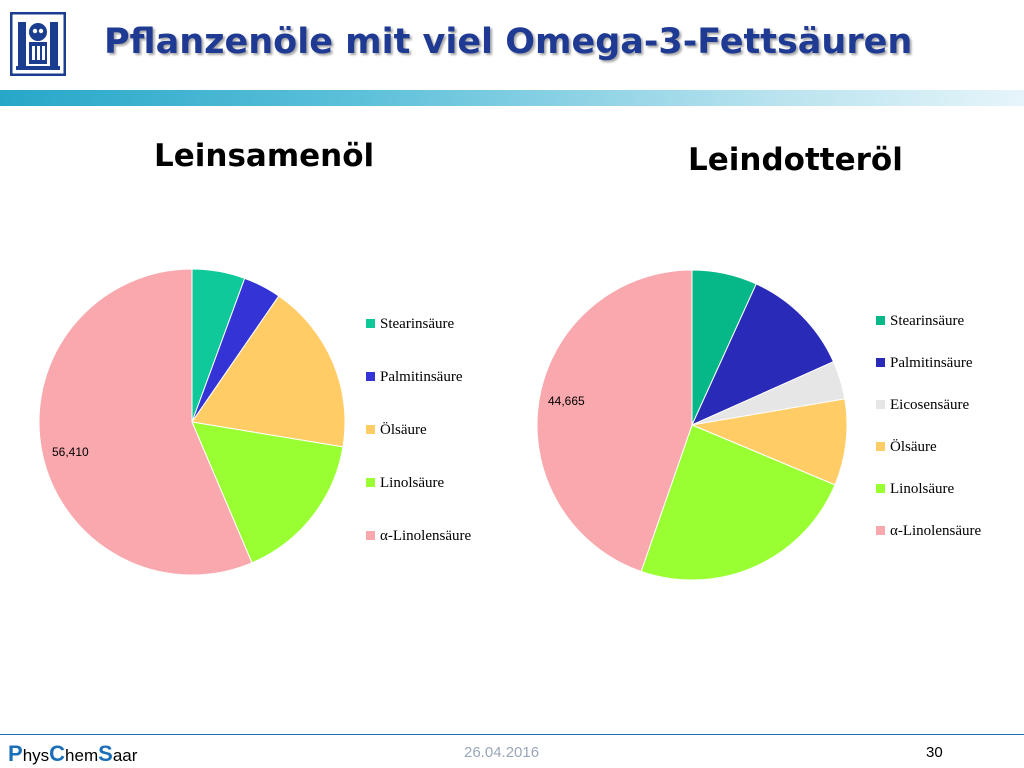 The width and height of the screenshot is (1024, 768). I want to click on pie-data-label: 44,665, so click(566, 401).